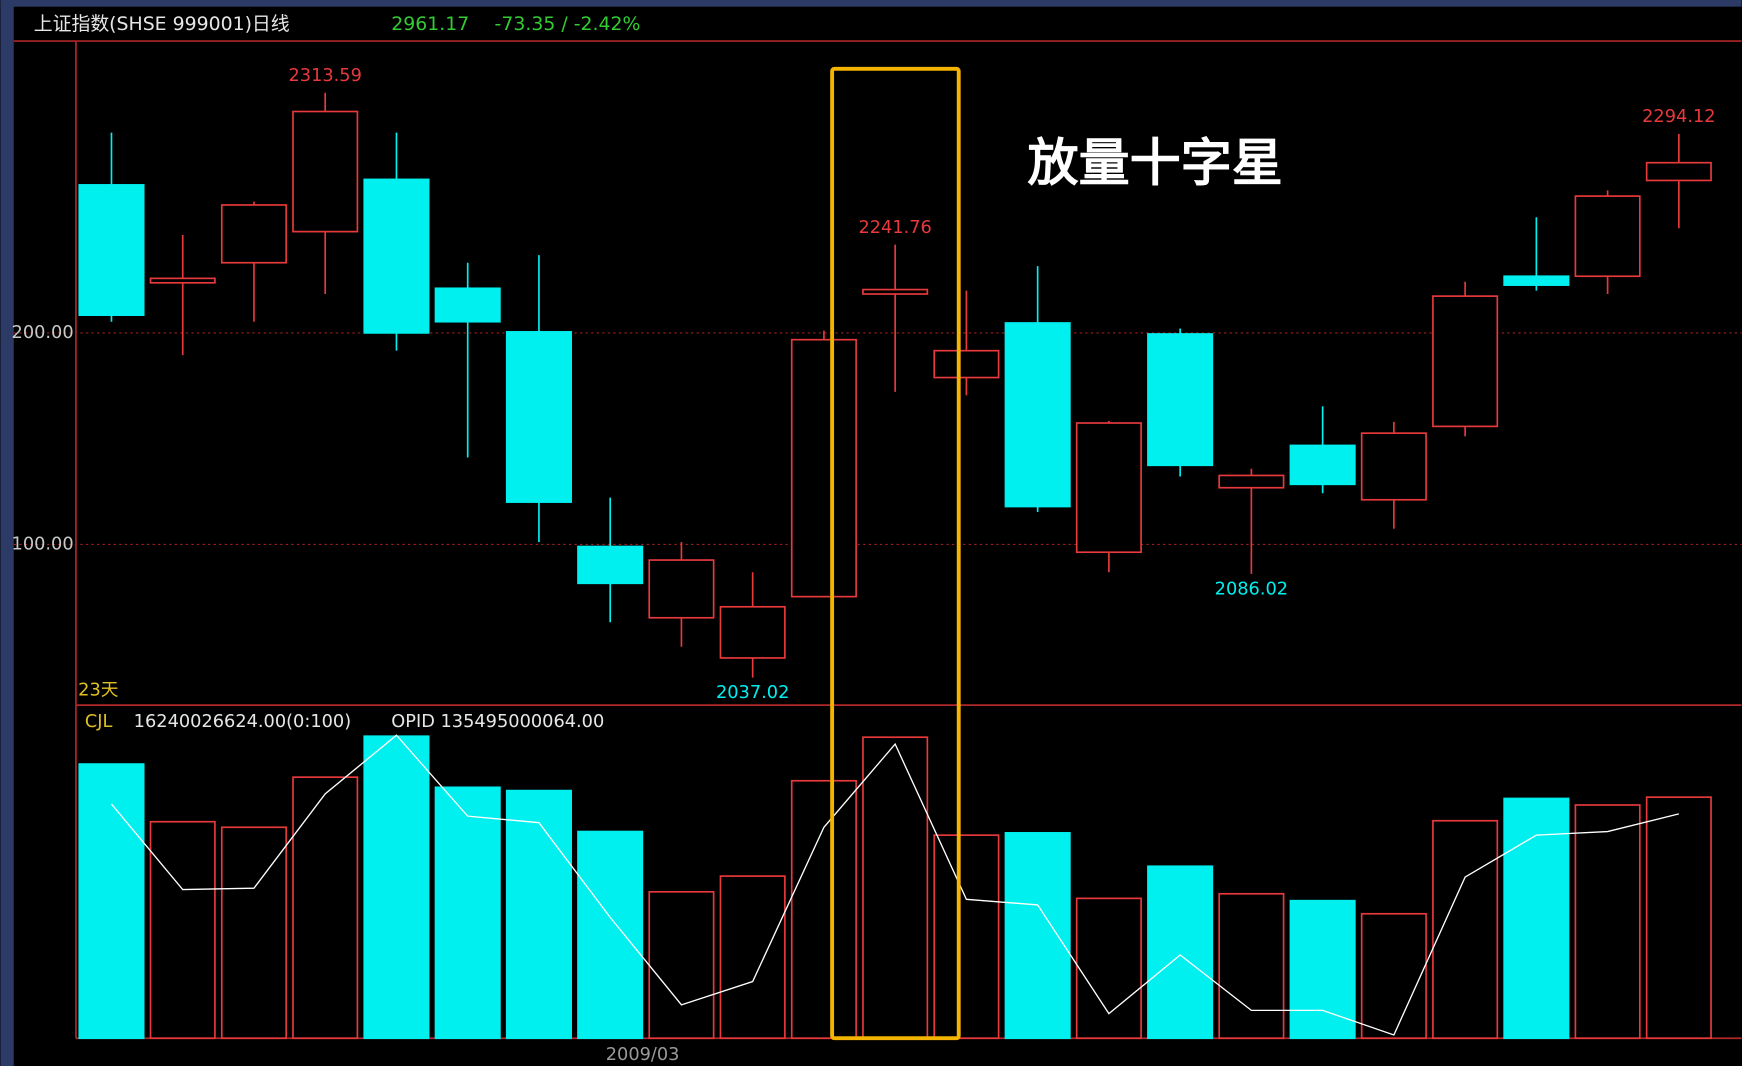  What do you see at coordinates (1678, 117) in the screenshot?
I see `high-label: 2294.12` at bounding box center [1678, 117].